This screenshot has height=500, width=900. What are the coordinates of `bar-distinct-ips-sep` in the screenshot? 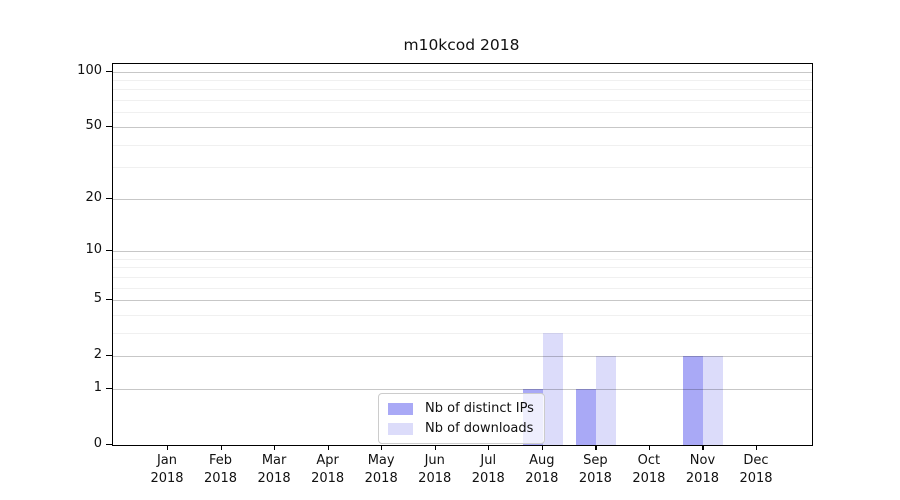 It's located at (586, 416).